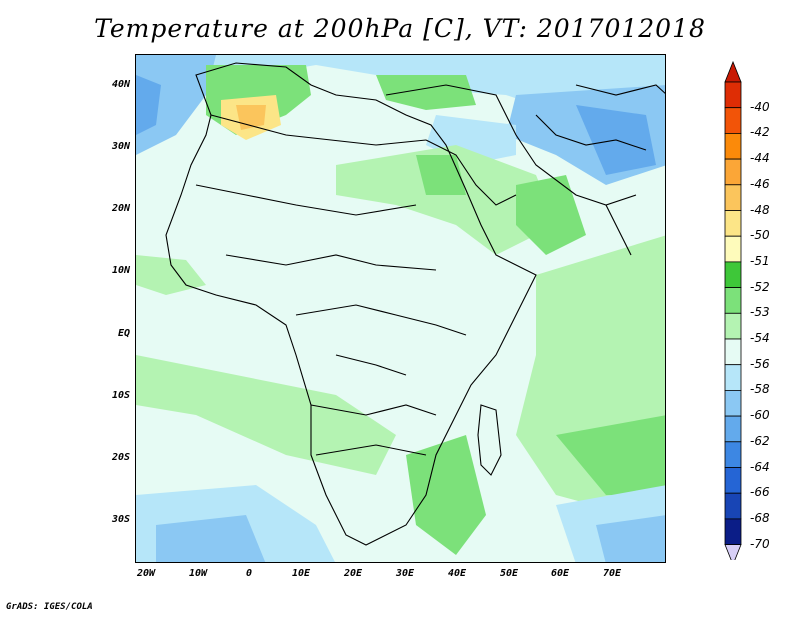 The image size is (800, 618). Describe the element at coordinates (120, 146) in the screenshot. I see `lat-label: 30N` at that location.